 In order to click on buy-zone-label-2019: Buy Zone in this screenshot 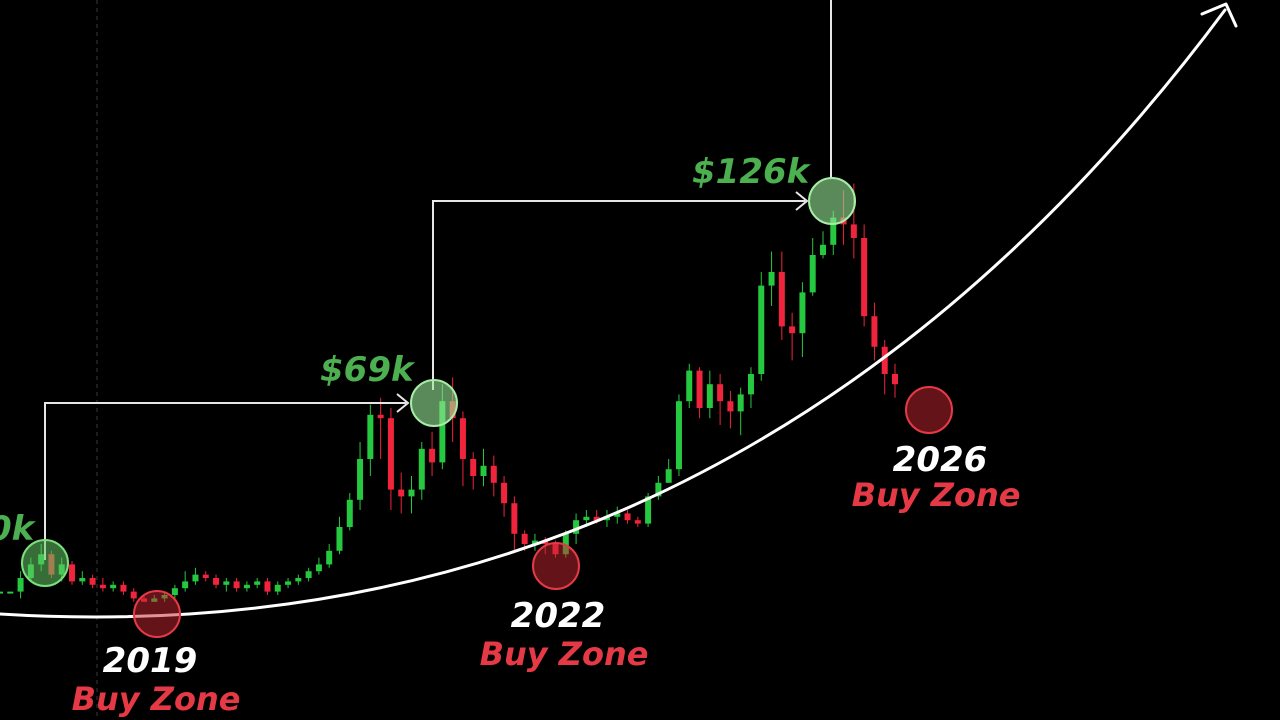, I will do `click(156, 699)`.